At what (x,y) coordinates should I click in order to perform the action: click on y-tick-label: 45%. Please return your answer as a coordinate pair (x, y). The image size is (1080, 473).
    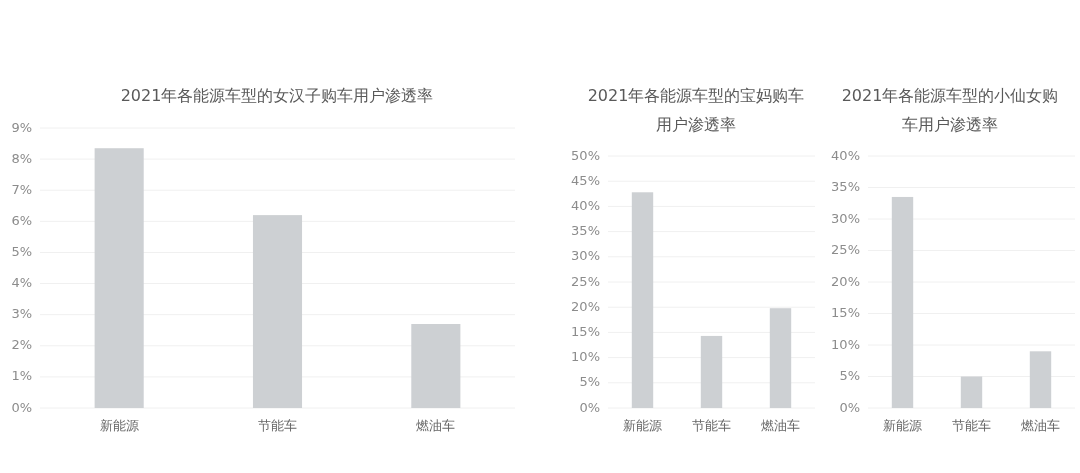
    Looking at the image, I should click on (585, 180).